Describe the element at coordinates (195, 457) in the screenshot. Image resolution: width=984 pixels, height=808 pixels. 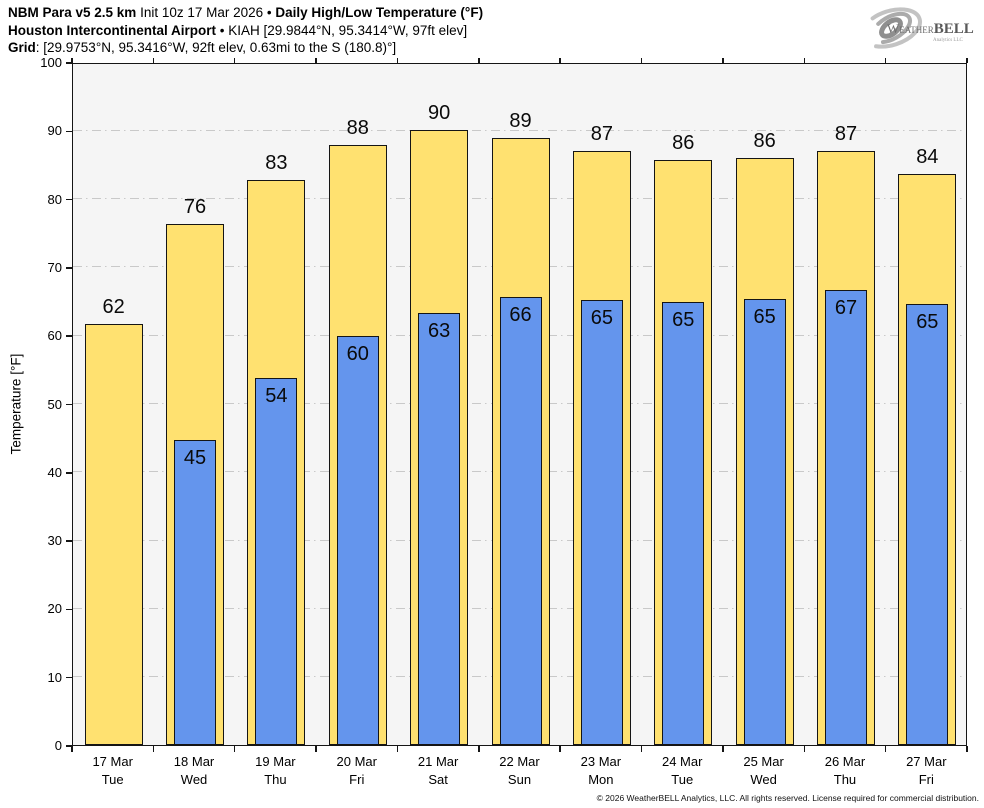
I see `low-value-label: 45` at that location.